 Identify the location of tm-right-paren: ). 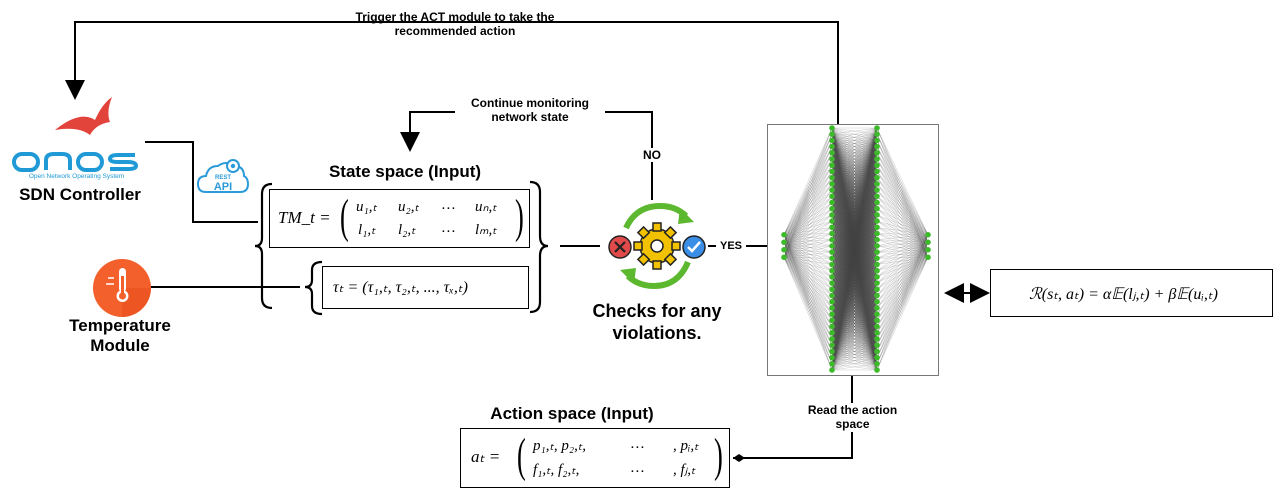
(519, 216).